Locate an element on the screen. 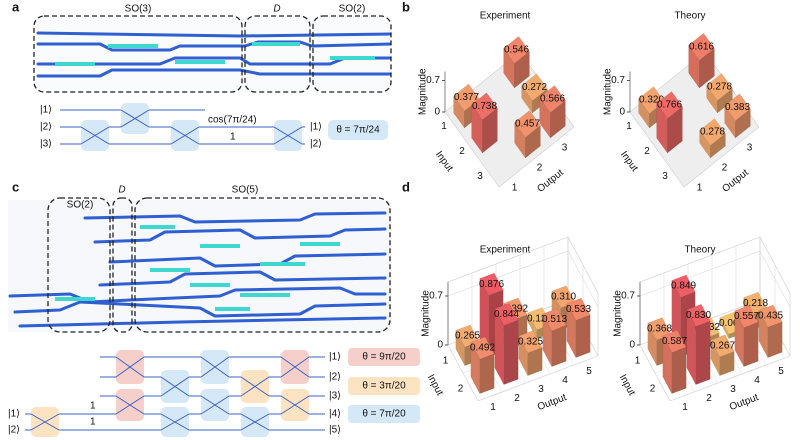  z-tick-label: 0.7 is located at coordinates (628, 296).